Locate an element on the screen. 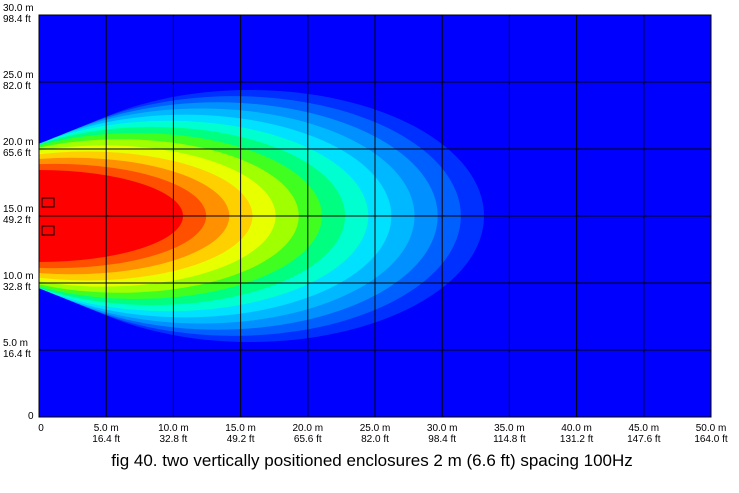 The height and width of the screenshot is (493, 739). x-tick-label-ft: 16.4 ft is located at coordinates (106, 439).